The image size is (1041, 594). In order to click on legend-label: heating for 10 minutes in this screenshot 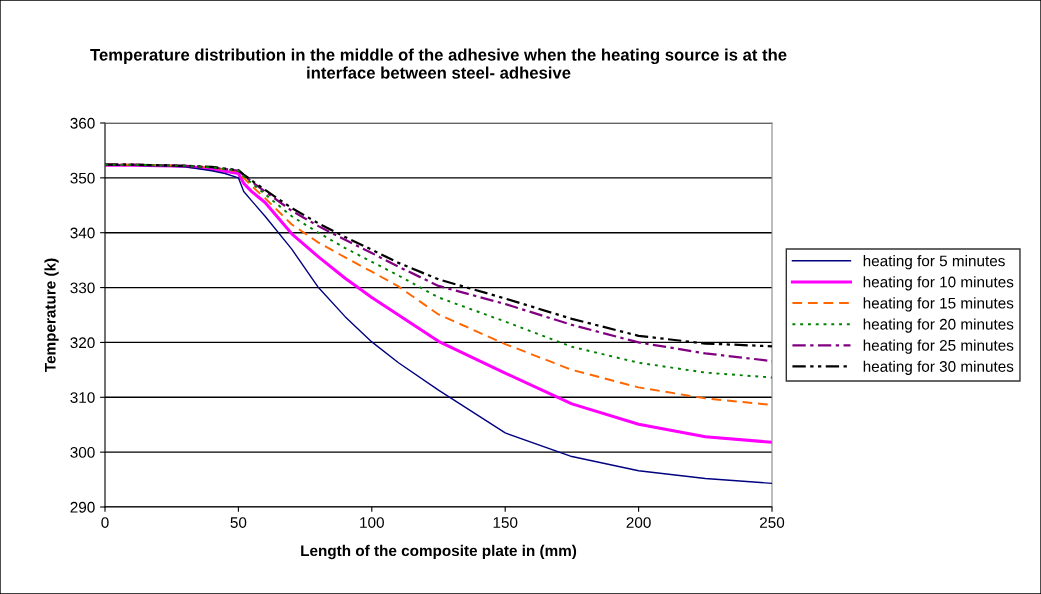, I will do `click(938, 283)`.